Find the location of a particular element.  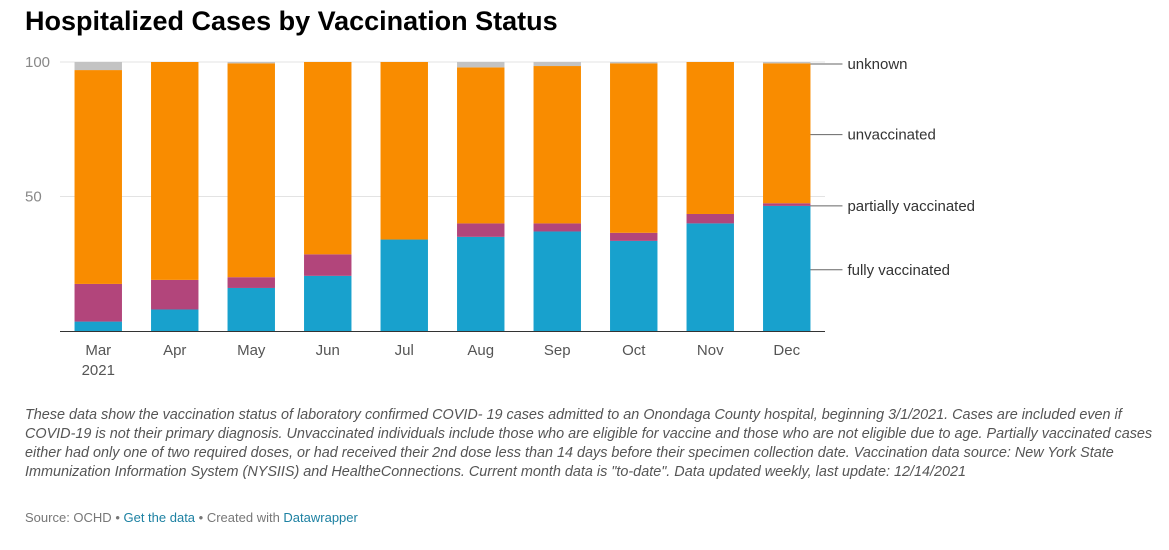

x-tick-year-label: 2021 is located at coordinates (98, 370).